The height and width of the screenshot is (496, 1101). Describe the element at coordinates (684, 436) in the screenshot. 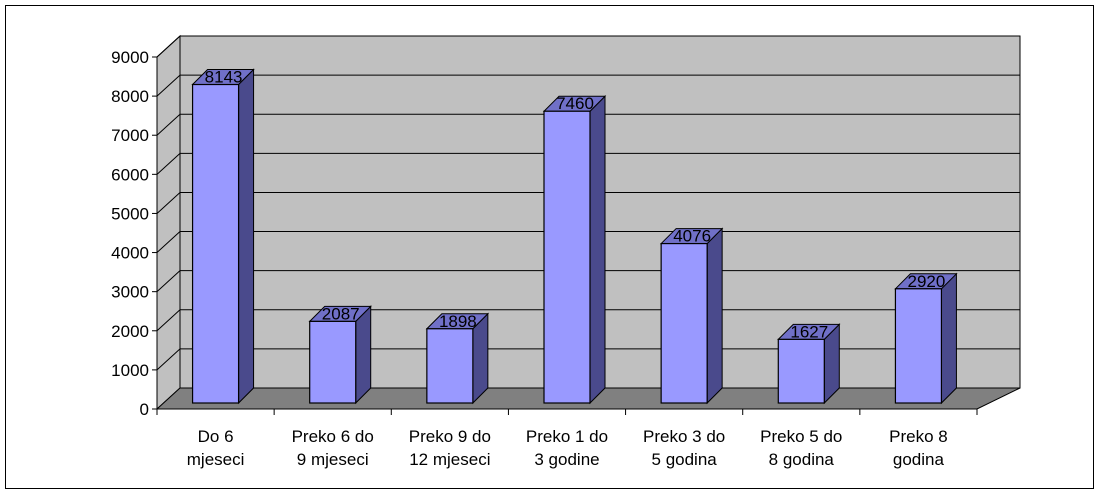

I see `x-tick-label: Preko 3 do` at that location.